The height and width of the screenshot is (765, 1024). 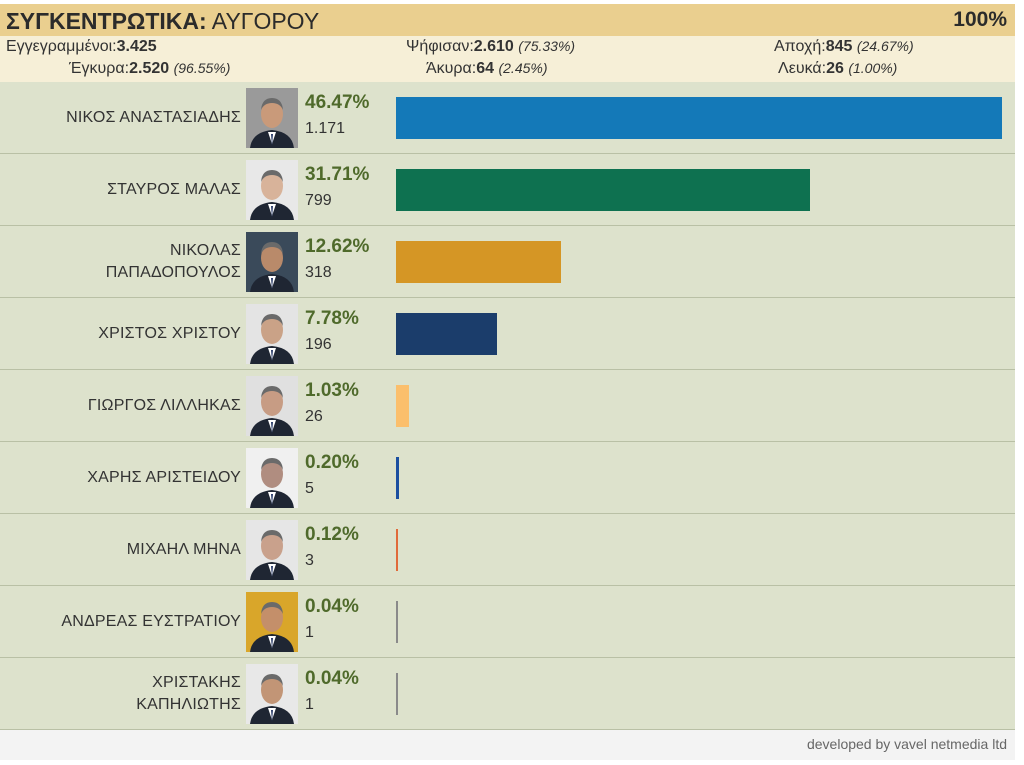 What do you see at coordinates (318, 272) in the screenshot?
I see `candidate-votes: 318` at bounding box center [318, 272].